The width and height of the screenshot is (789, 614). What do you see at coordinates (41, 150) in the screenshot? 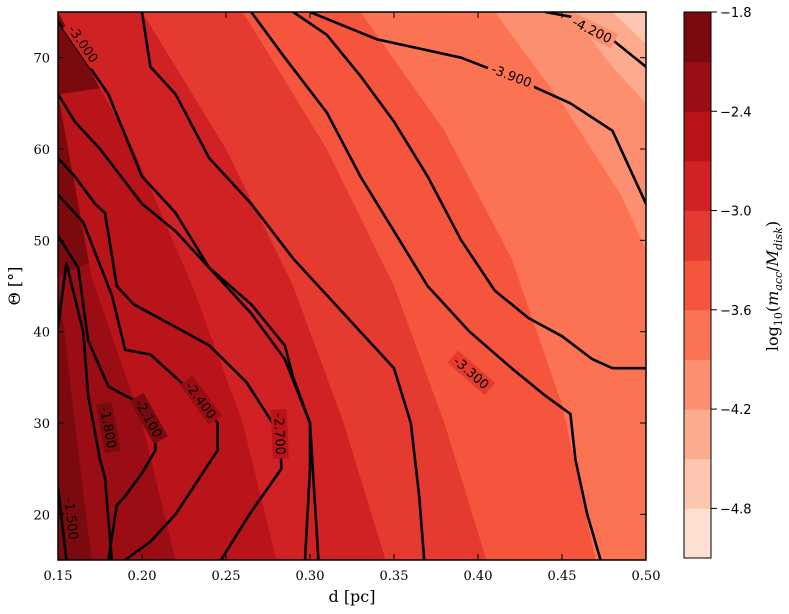
I see `y-tick-label: 60` at bounding box center [41, 150].